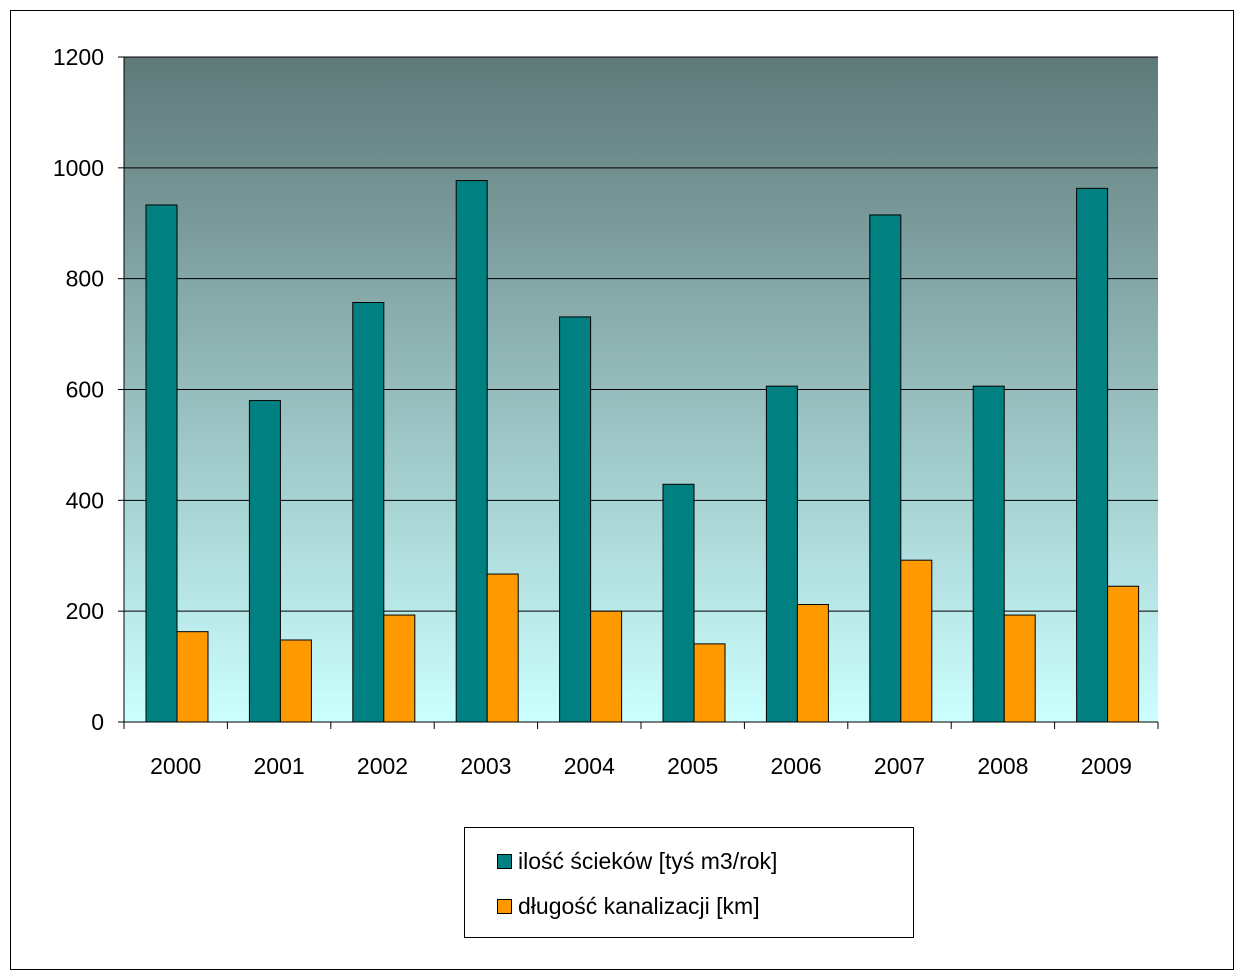 The image size is (1245, 970). What do you see at coordinates (382, 766) in the screenshot?
I see `x-tick-label: 2002` at bounding box center [382, 766].